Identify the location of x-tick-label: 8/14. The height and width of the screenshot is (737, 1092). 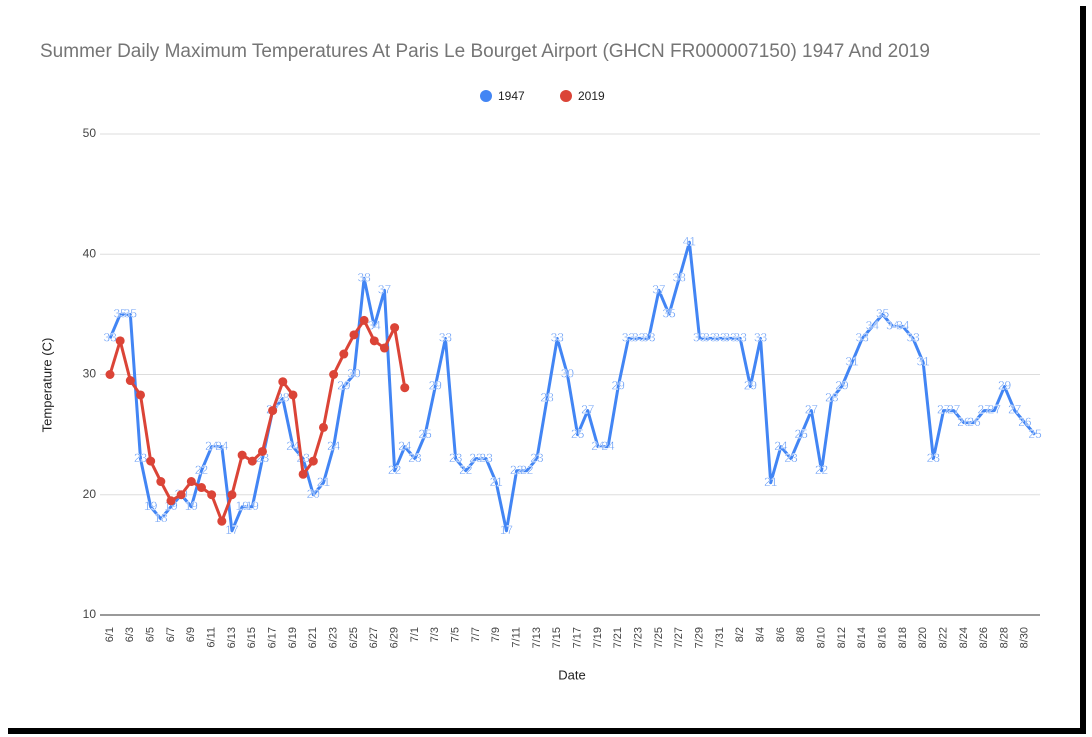
(862, 637).